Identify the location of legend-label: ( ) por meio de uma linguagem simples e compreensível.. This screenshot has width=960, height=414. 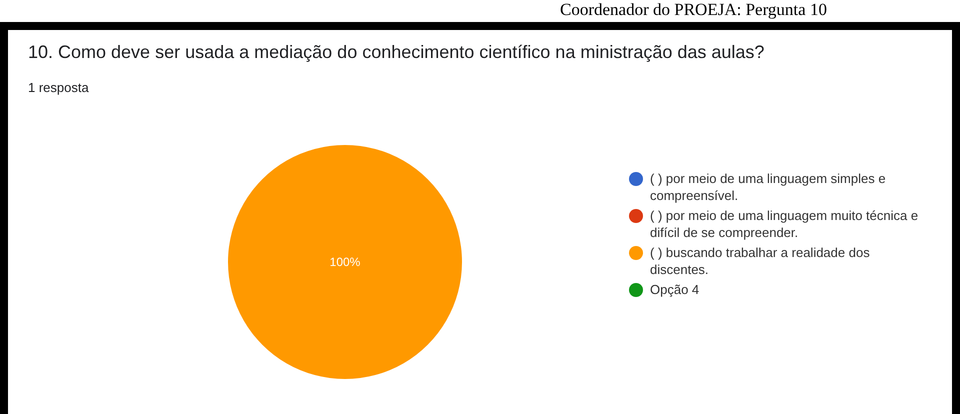
(768, 187).